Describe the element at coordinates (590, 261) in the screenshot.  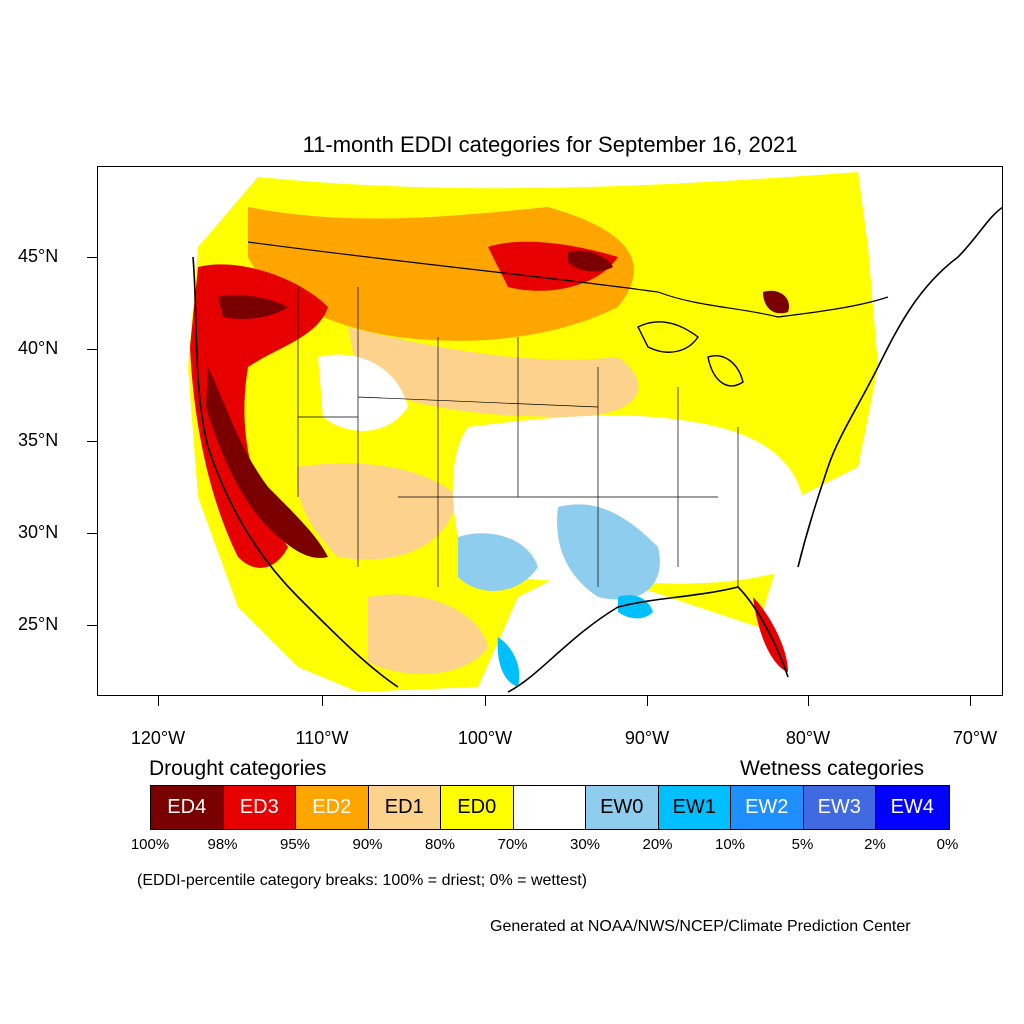
I see `ed4-region-north` at that location.